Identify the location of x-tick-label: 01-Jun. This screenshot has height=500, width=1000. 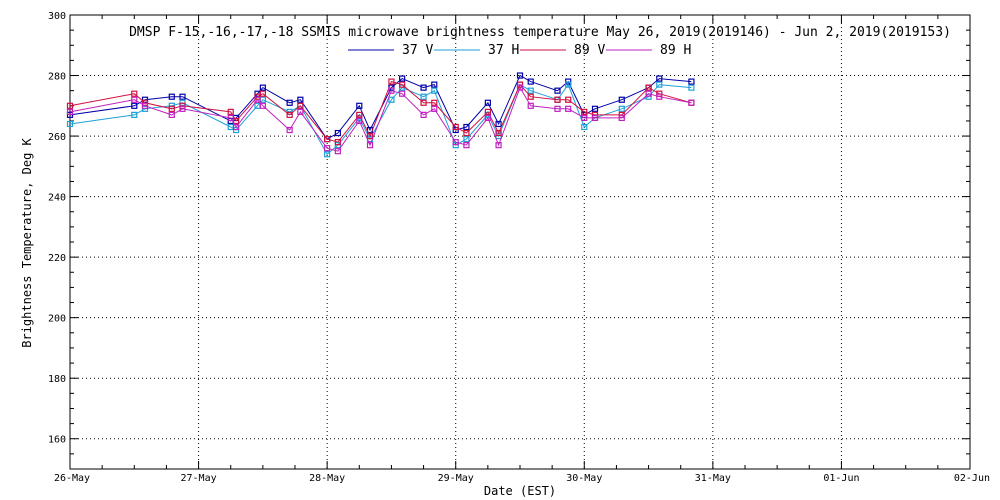
(841, 478).